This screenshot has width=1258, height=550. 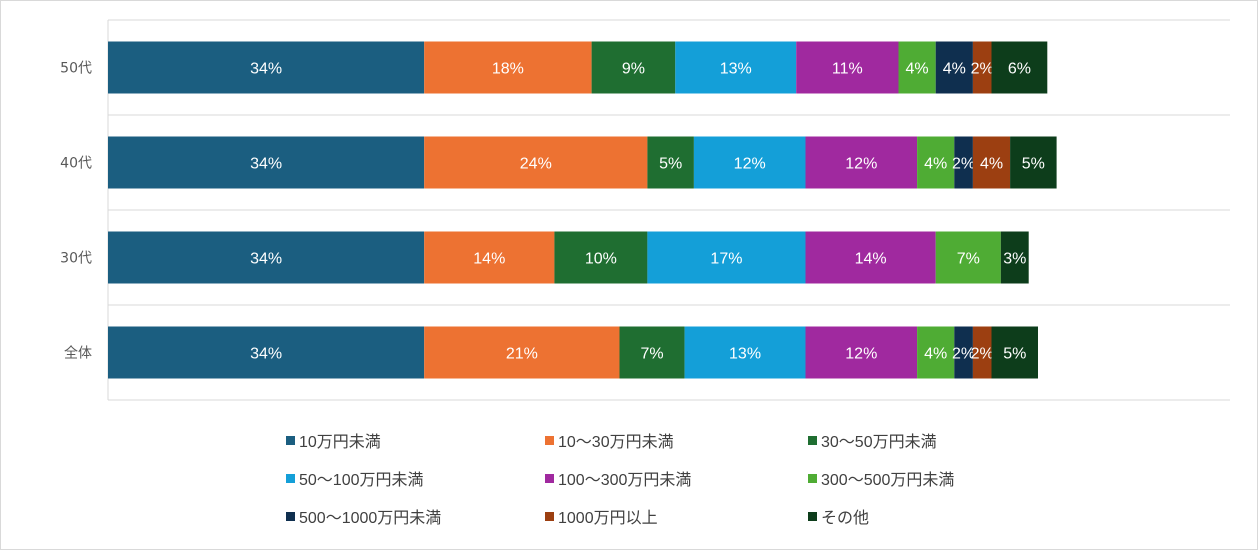 I want to click on data-label: 9%, so click(x=633, y=69).